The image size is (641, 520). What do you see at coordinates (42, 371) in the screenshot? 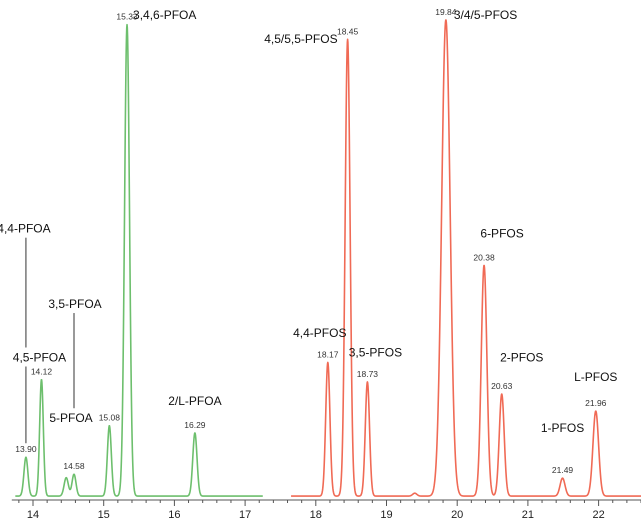
I see `peak-rt-label: 14.12` at bounding box center [42, 371].